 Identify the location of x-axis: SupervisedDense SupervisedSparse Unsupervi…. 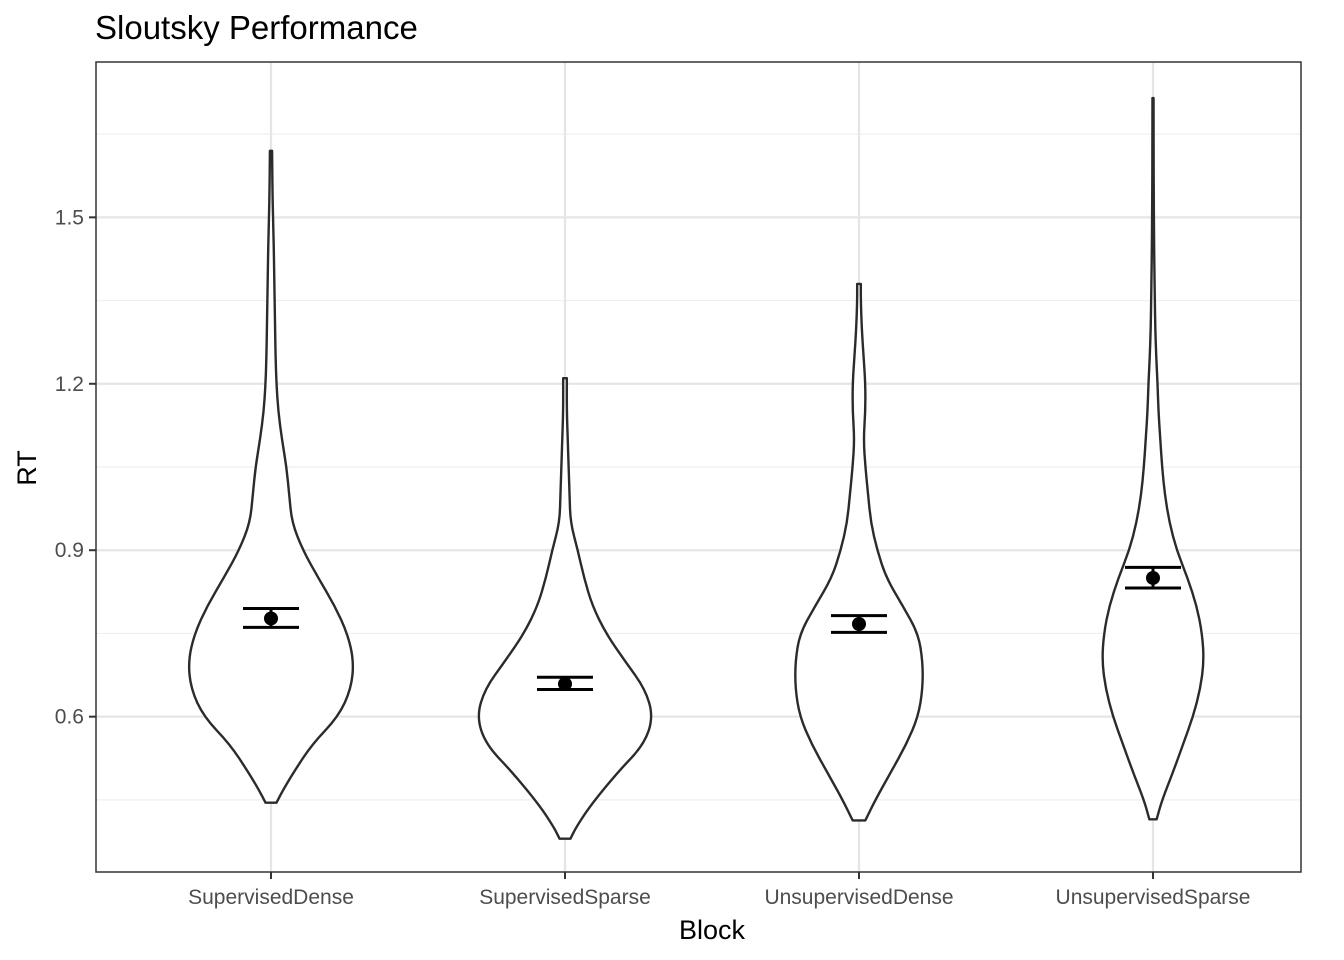
(719, 890).